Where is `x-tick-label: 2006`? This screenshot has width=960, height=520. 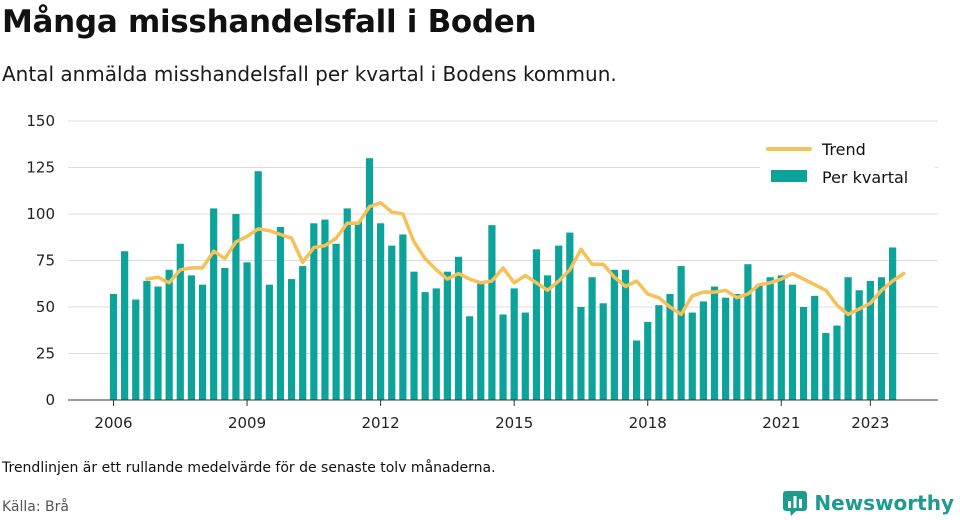
x-tick-label: 2006 is located at coordinates (113, 423).